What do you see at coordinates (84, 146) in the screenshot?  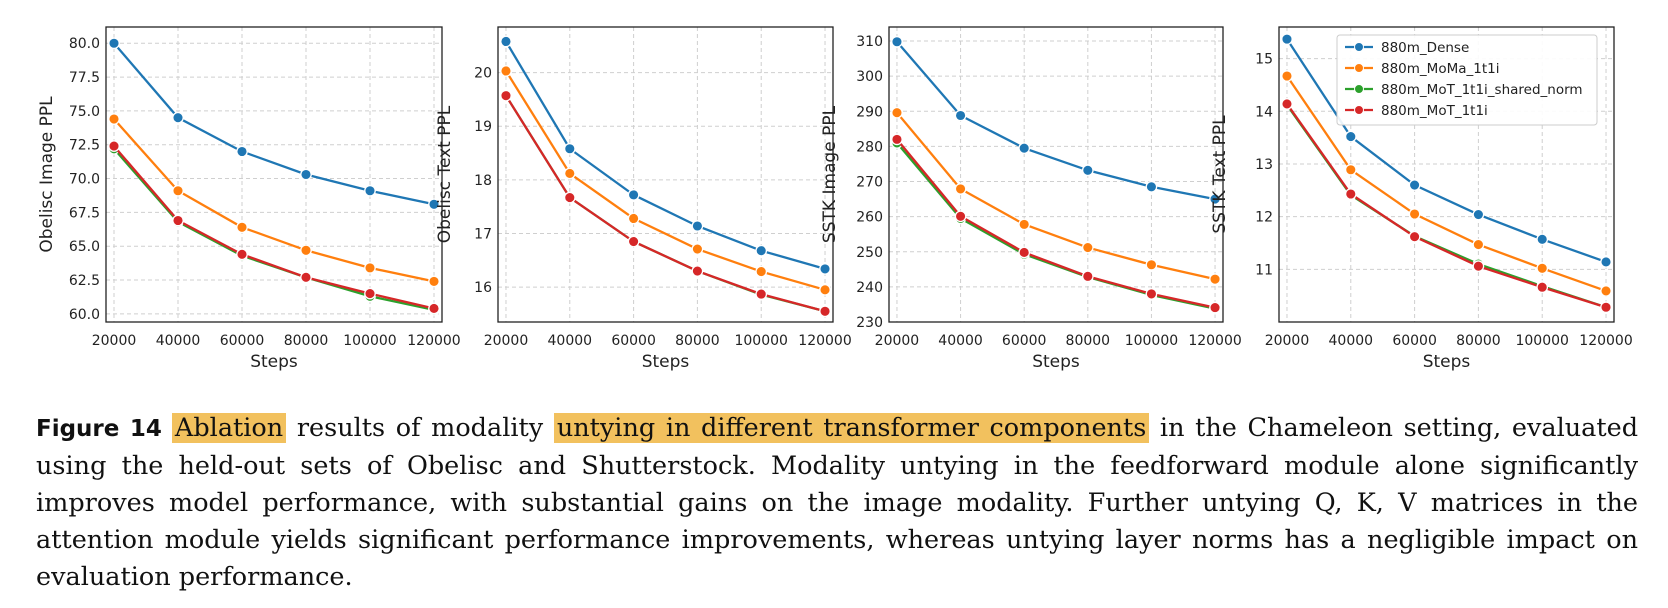 I see `y-tick-label: 72.5` at bounding box center [84, 146].